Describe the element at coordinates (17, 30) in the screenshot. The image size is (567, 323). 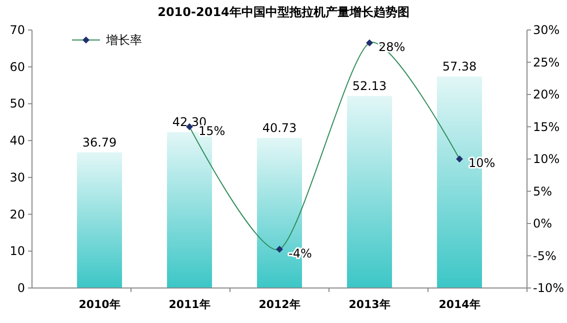
I see `y-tick-label: 70` at that location.